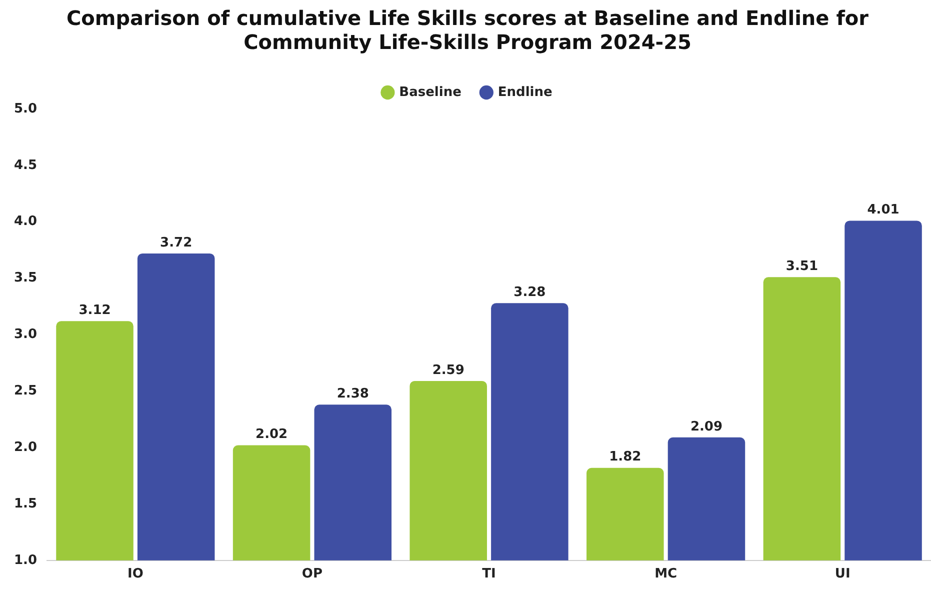 The image size is (931, 592). I want to click on text: Community Life-Skills Program 2024-25, so click(468, 42).